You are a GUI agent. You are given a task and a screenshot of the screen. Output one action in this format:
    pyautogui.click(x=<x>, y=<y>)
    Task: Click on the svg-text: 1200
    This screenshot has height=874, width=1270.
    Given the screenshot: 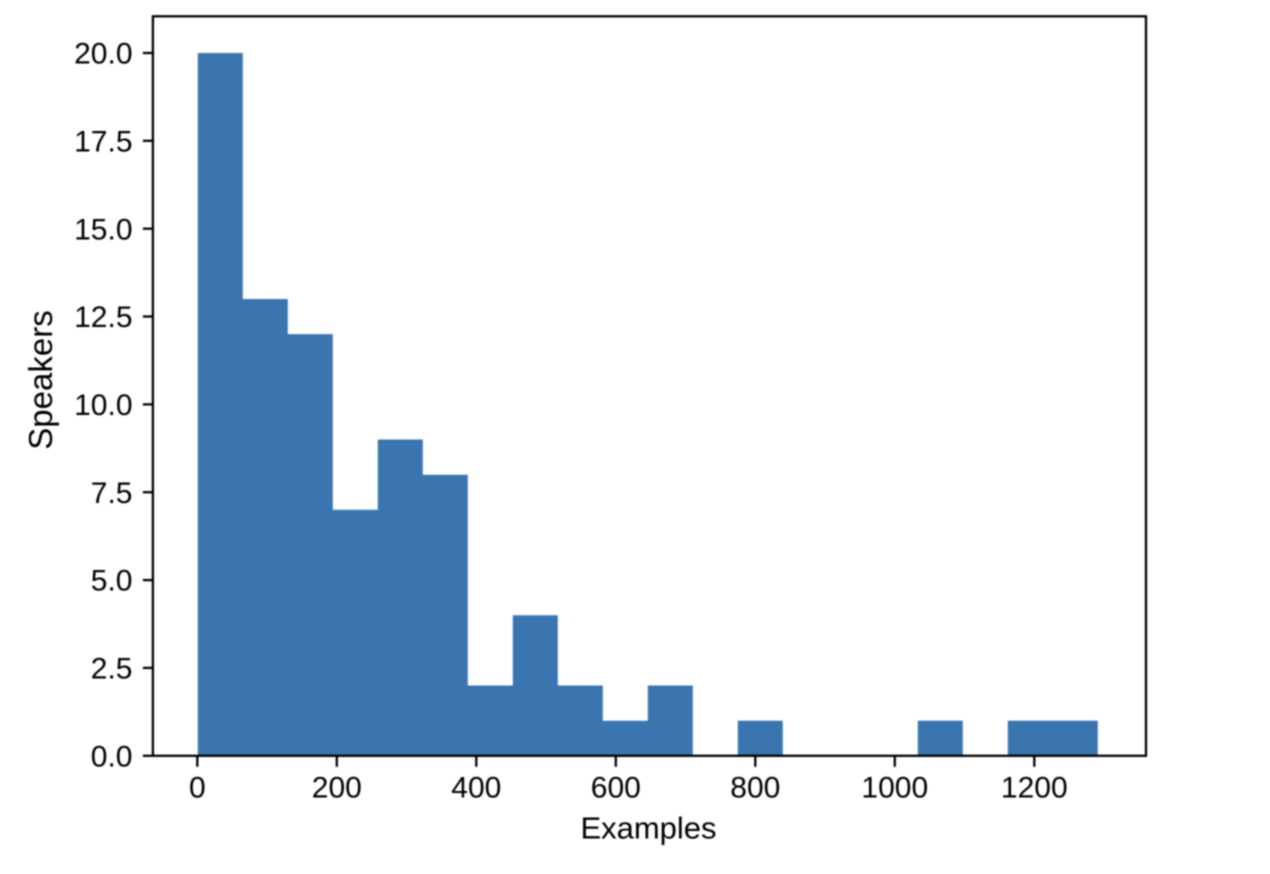 What is the action you would take?
    pyautogui.click(x=1034, y=788)
    